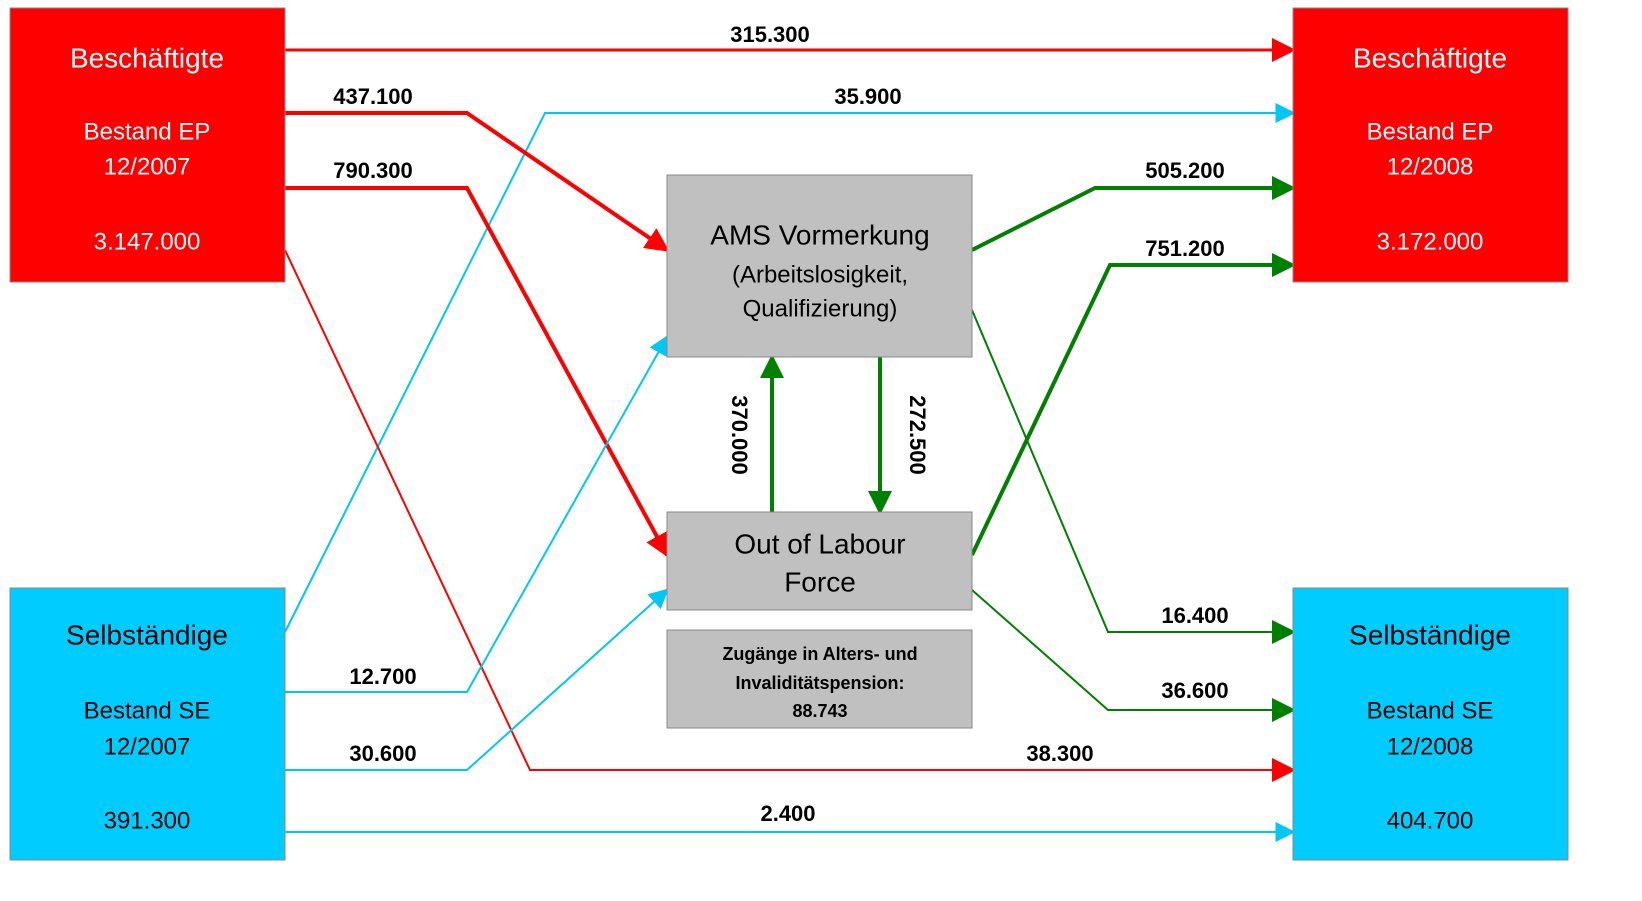 The image size is (1642, 901). I want to click on node-line: (Arbeitslosigkeit,, so click(820, 274).